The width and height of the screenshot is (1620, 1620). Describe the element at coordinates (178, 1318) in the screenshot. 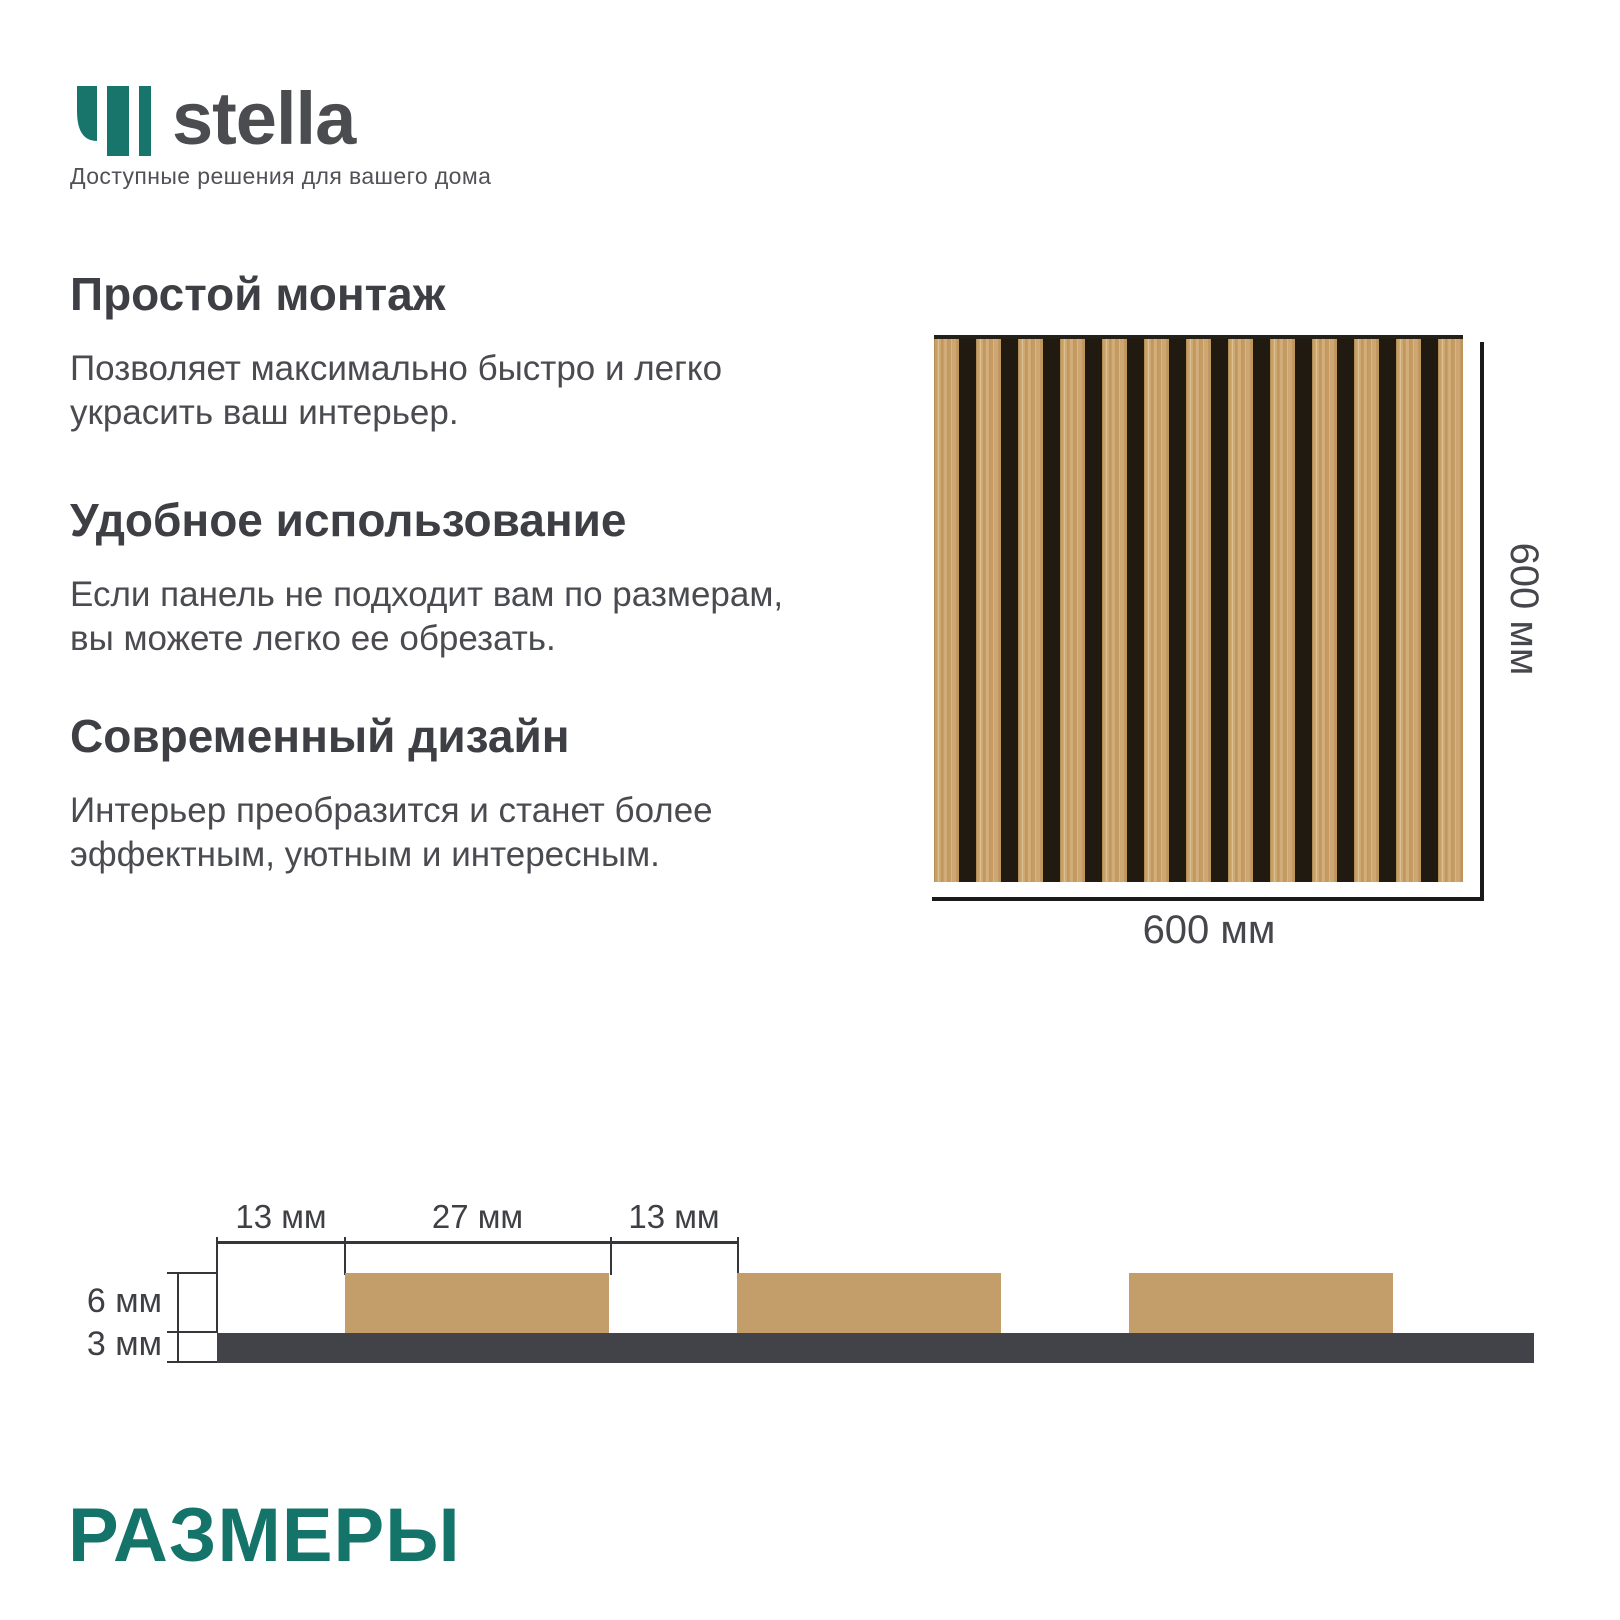

I see `thickness-bracket` at that location.